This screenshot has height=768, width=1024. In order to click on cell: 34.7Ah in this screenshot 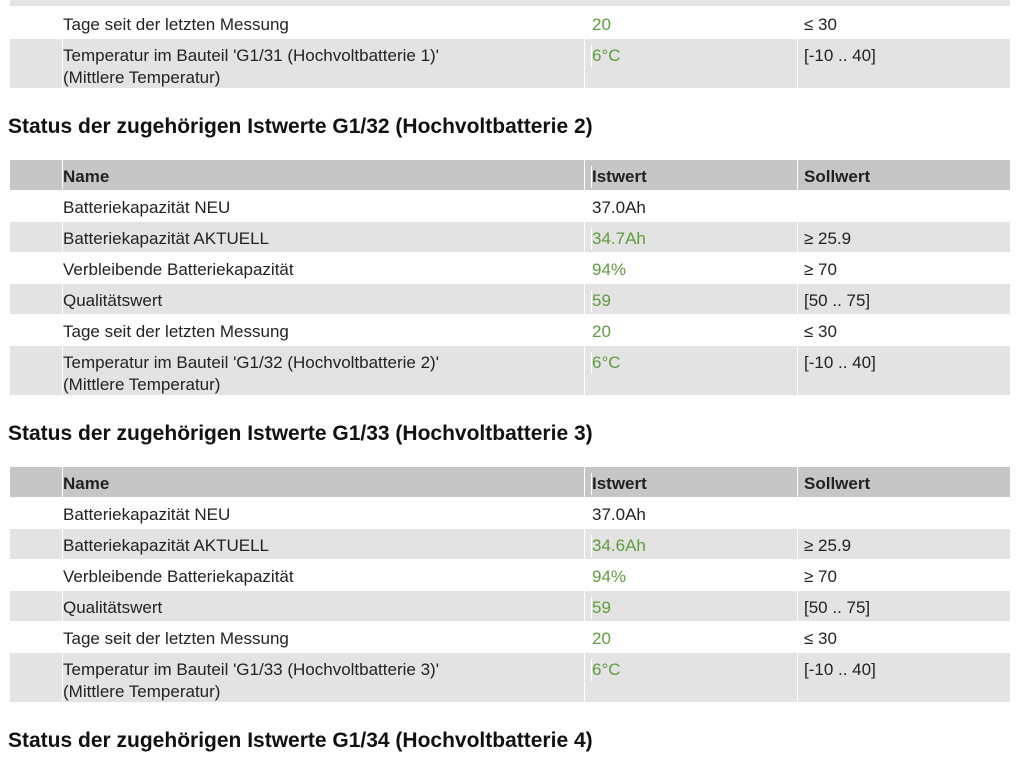, I will do `click(691, 239)`.